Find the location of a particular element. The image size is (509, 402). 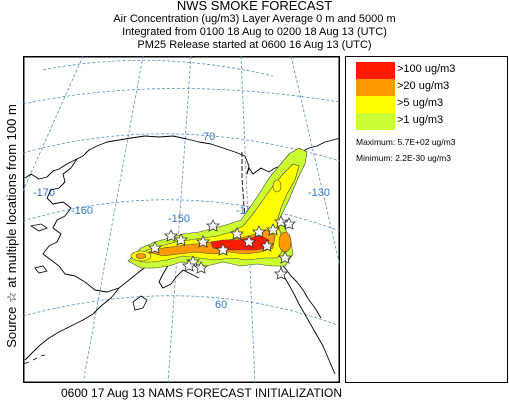

canada-border is located at coordinates (245, 204).